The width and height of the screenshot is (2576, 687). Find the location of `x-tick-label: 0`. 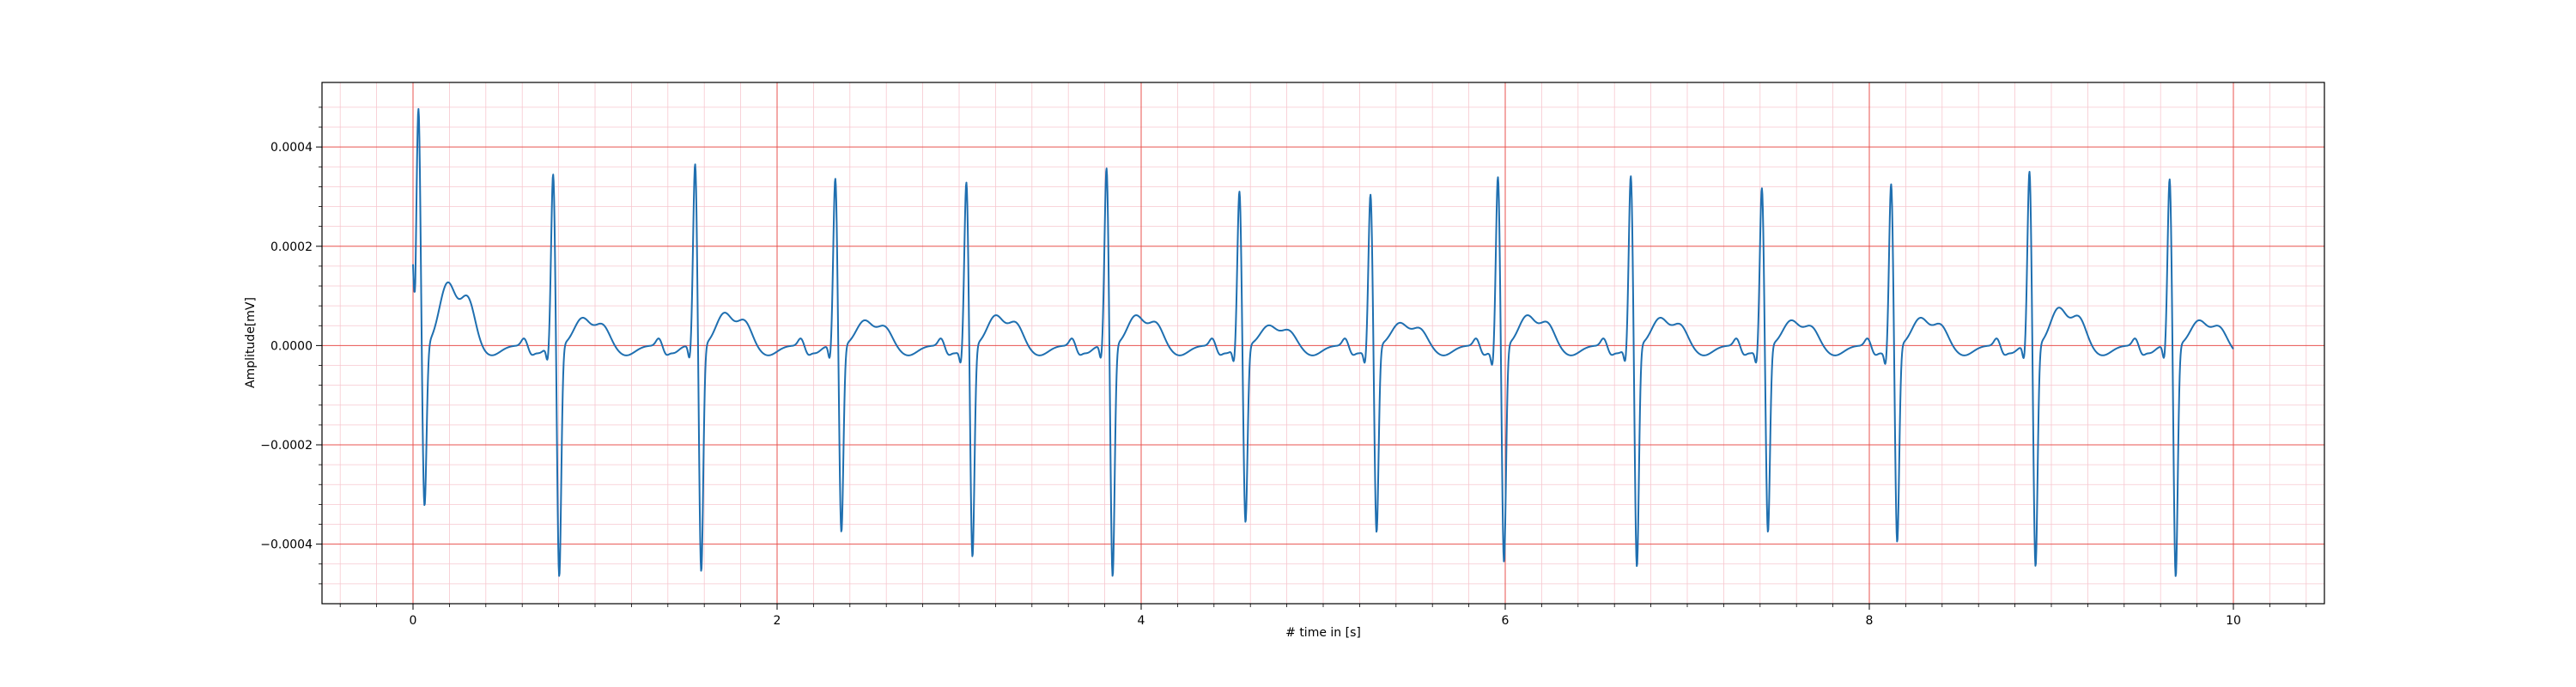

x-tick-label: 0 is located at coordinates (413, 621).